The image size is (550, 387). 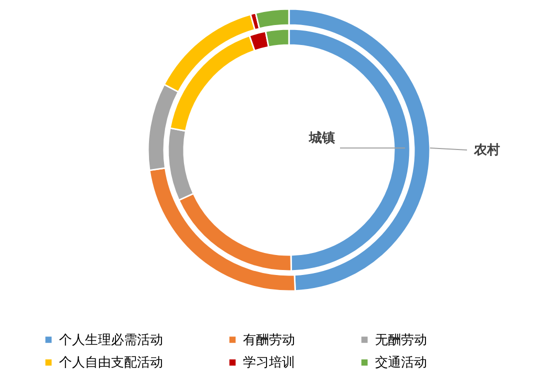 What do you see at coordinates (111, 340) in the screenshot?
I see `legend-label: 个人生理必需活动` at bounding box center [111, 340].